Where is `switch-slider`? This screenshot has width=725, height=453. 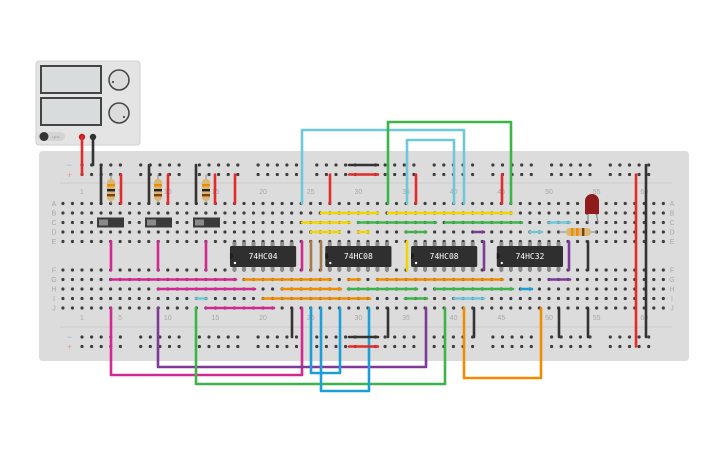 switch-slider is located at coordinates (199, 222).